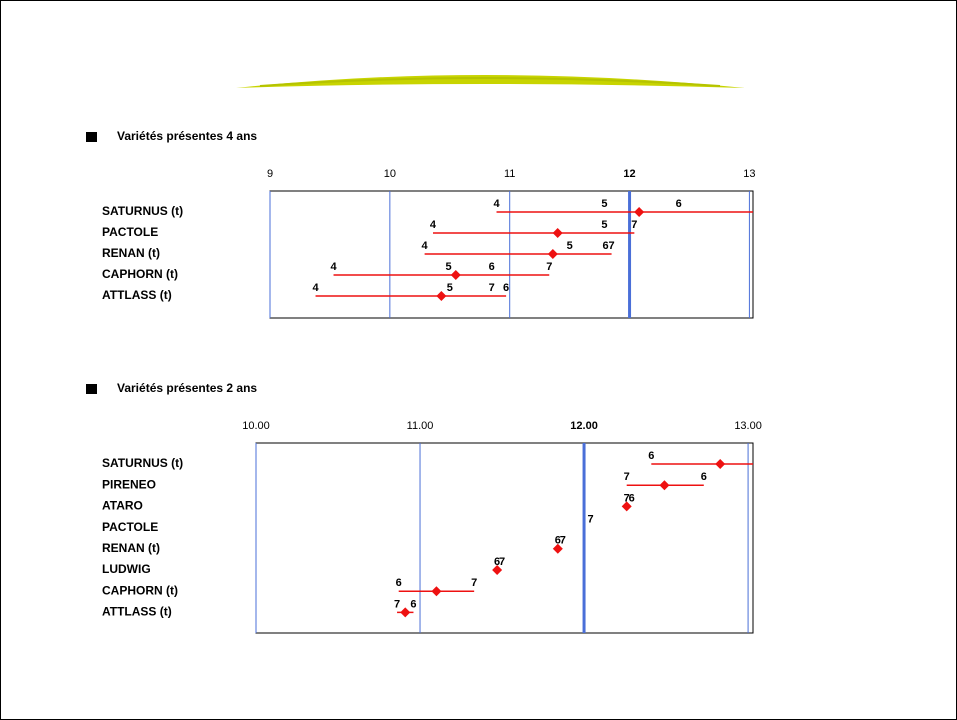 This screenshot has height=720, width=957. Describe the element at coordinates (129, 484) in the screenshot. I see `row-label: PIRENEO` at that location.